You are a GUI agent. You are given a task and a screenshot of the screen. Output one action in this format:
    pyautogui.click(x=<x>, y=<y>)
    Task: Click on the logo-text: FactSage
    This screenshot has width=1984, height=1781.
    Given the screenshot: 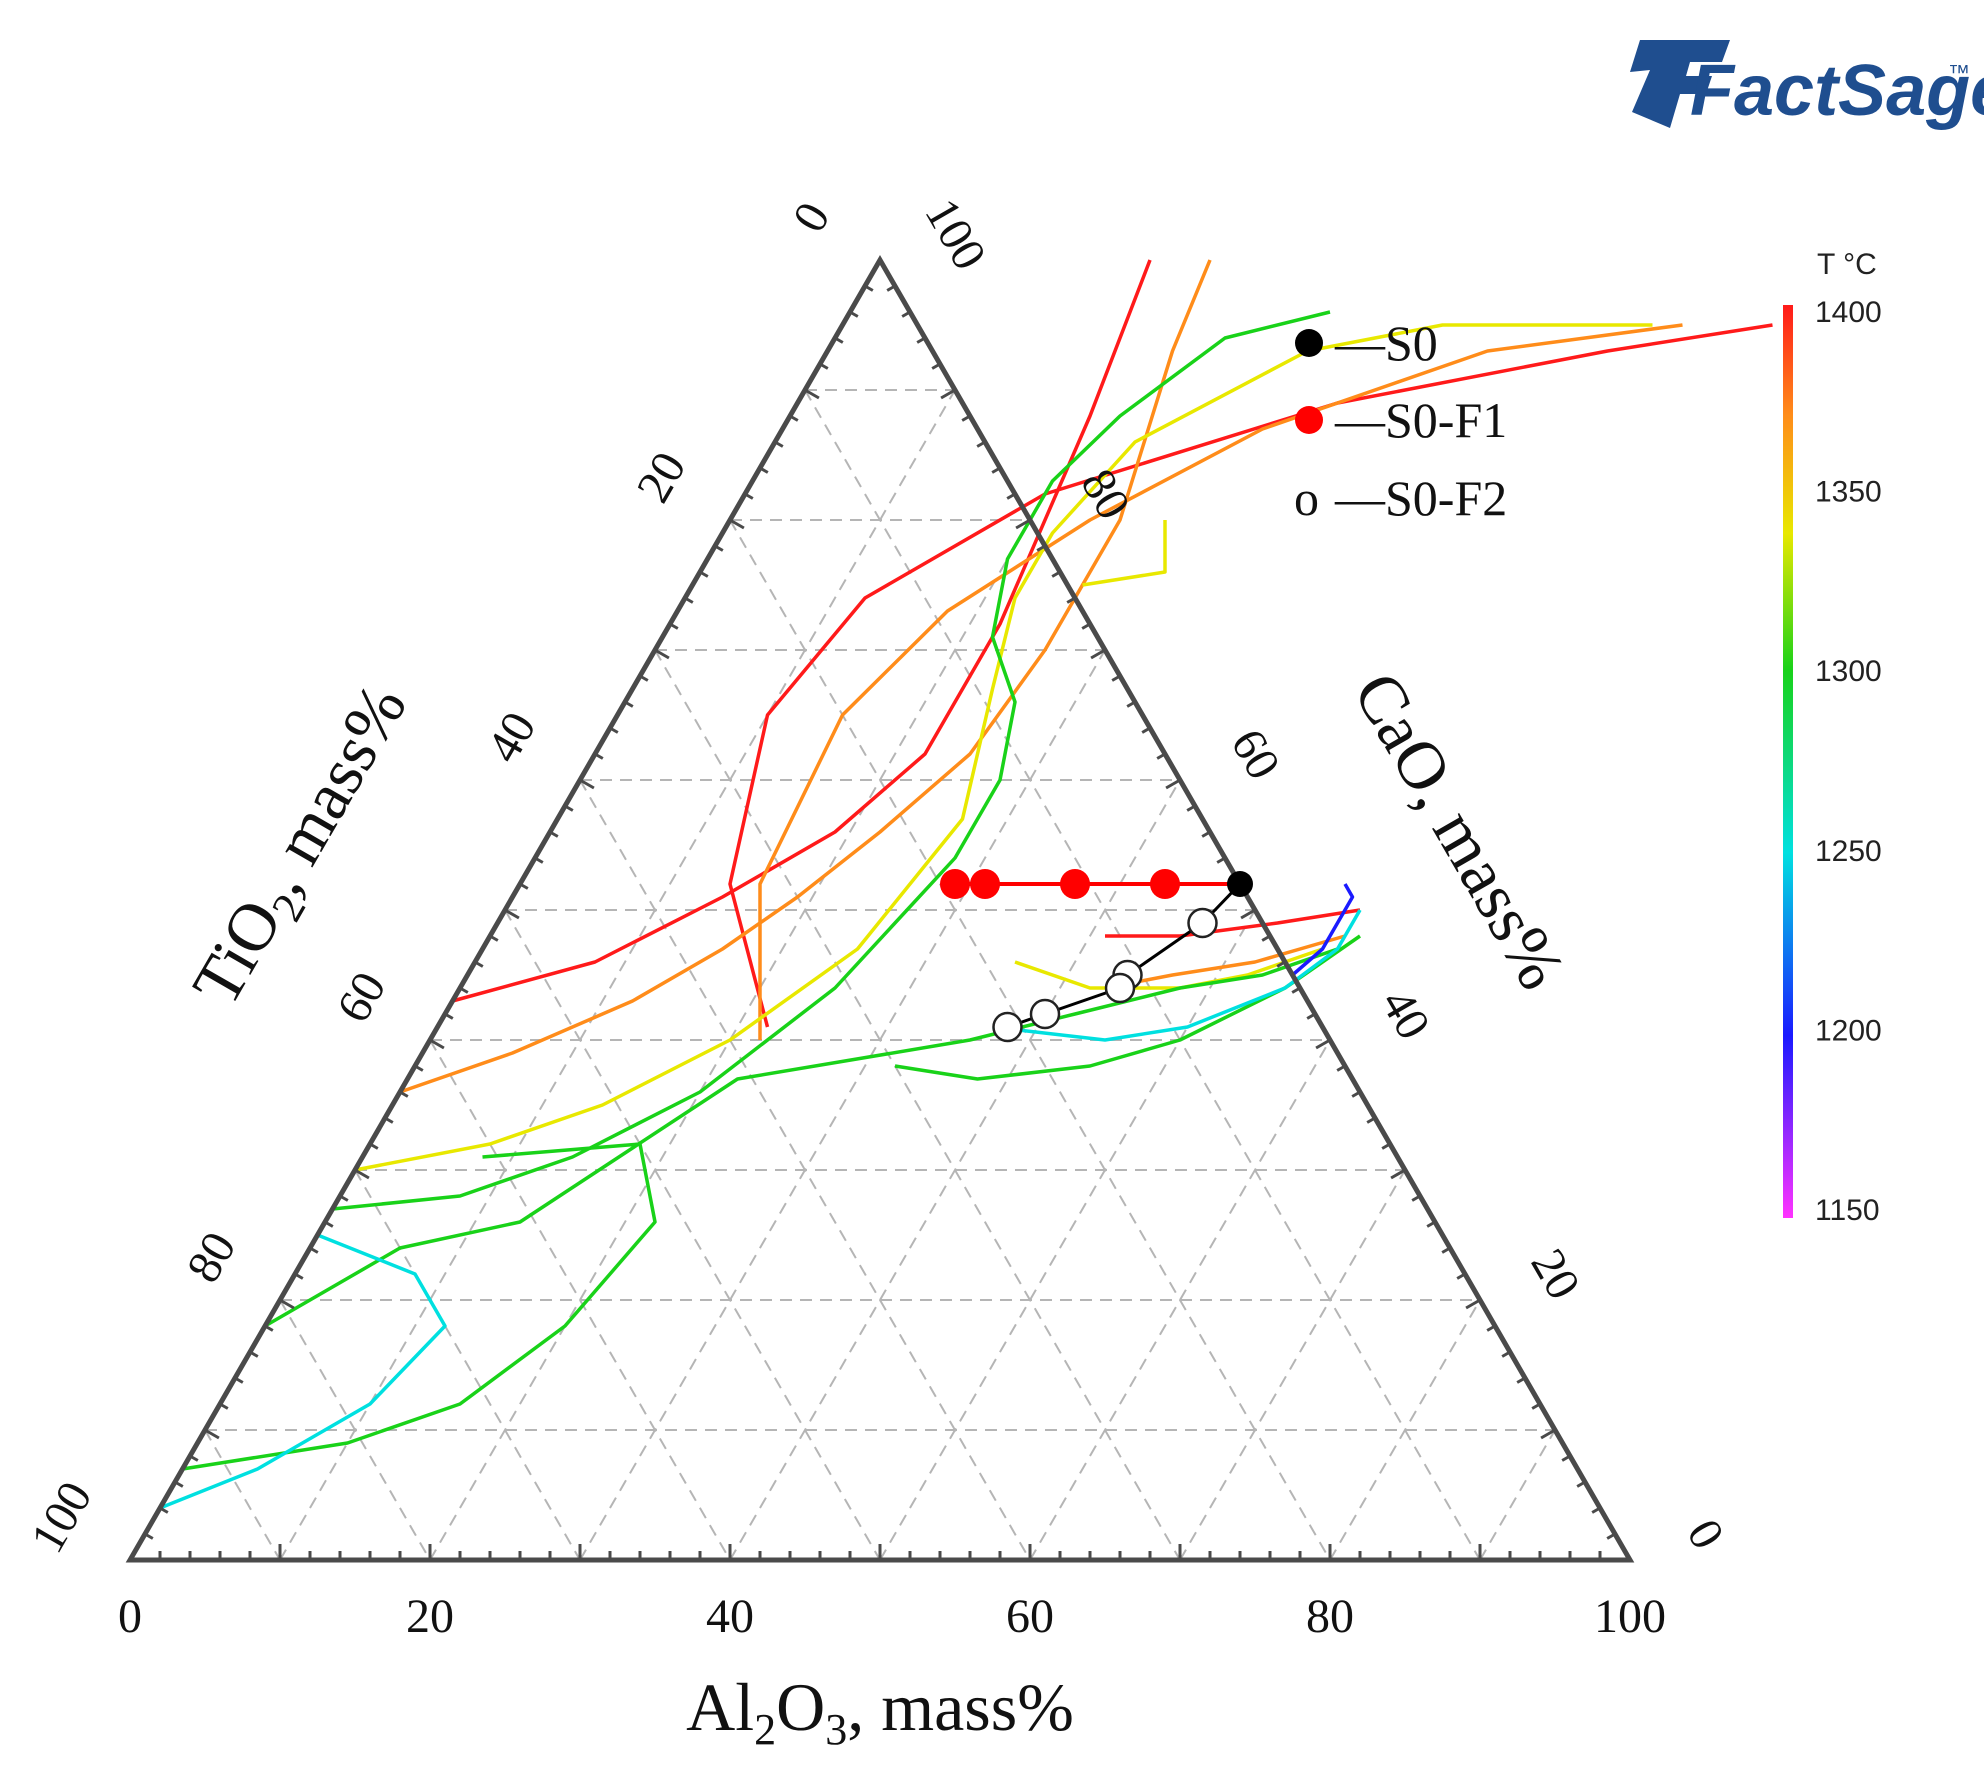 What is the action you would take?
    pyautogui.click(x=1837, y=91)
    